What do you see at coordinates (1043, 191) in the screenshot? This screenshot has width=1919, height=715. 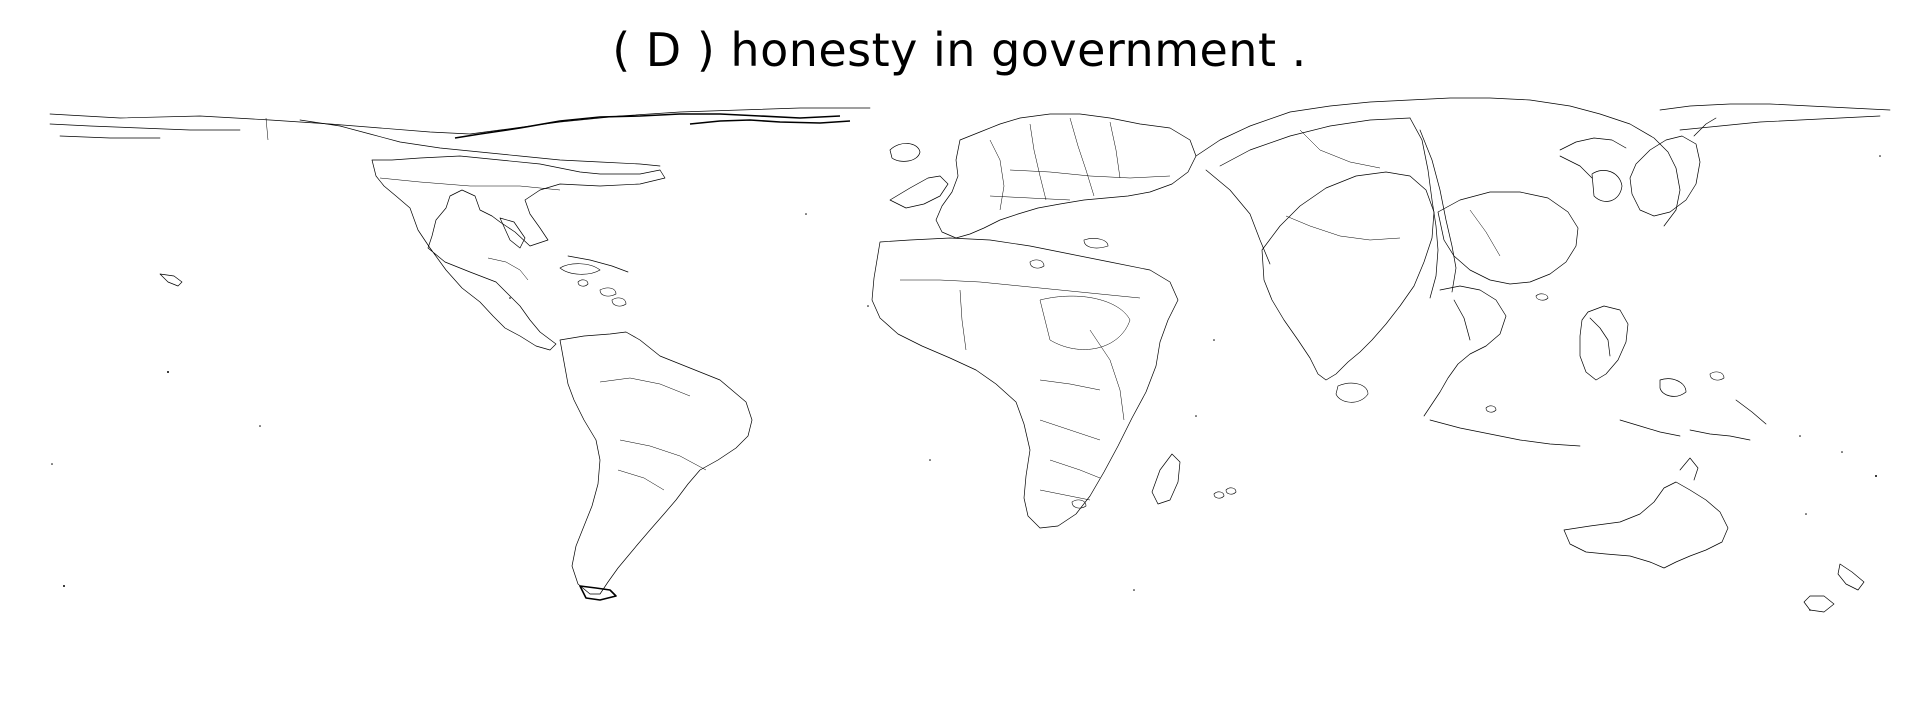 I see `europe` at bounding box center [1043, 191].